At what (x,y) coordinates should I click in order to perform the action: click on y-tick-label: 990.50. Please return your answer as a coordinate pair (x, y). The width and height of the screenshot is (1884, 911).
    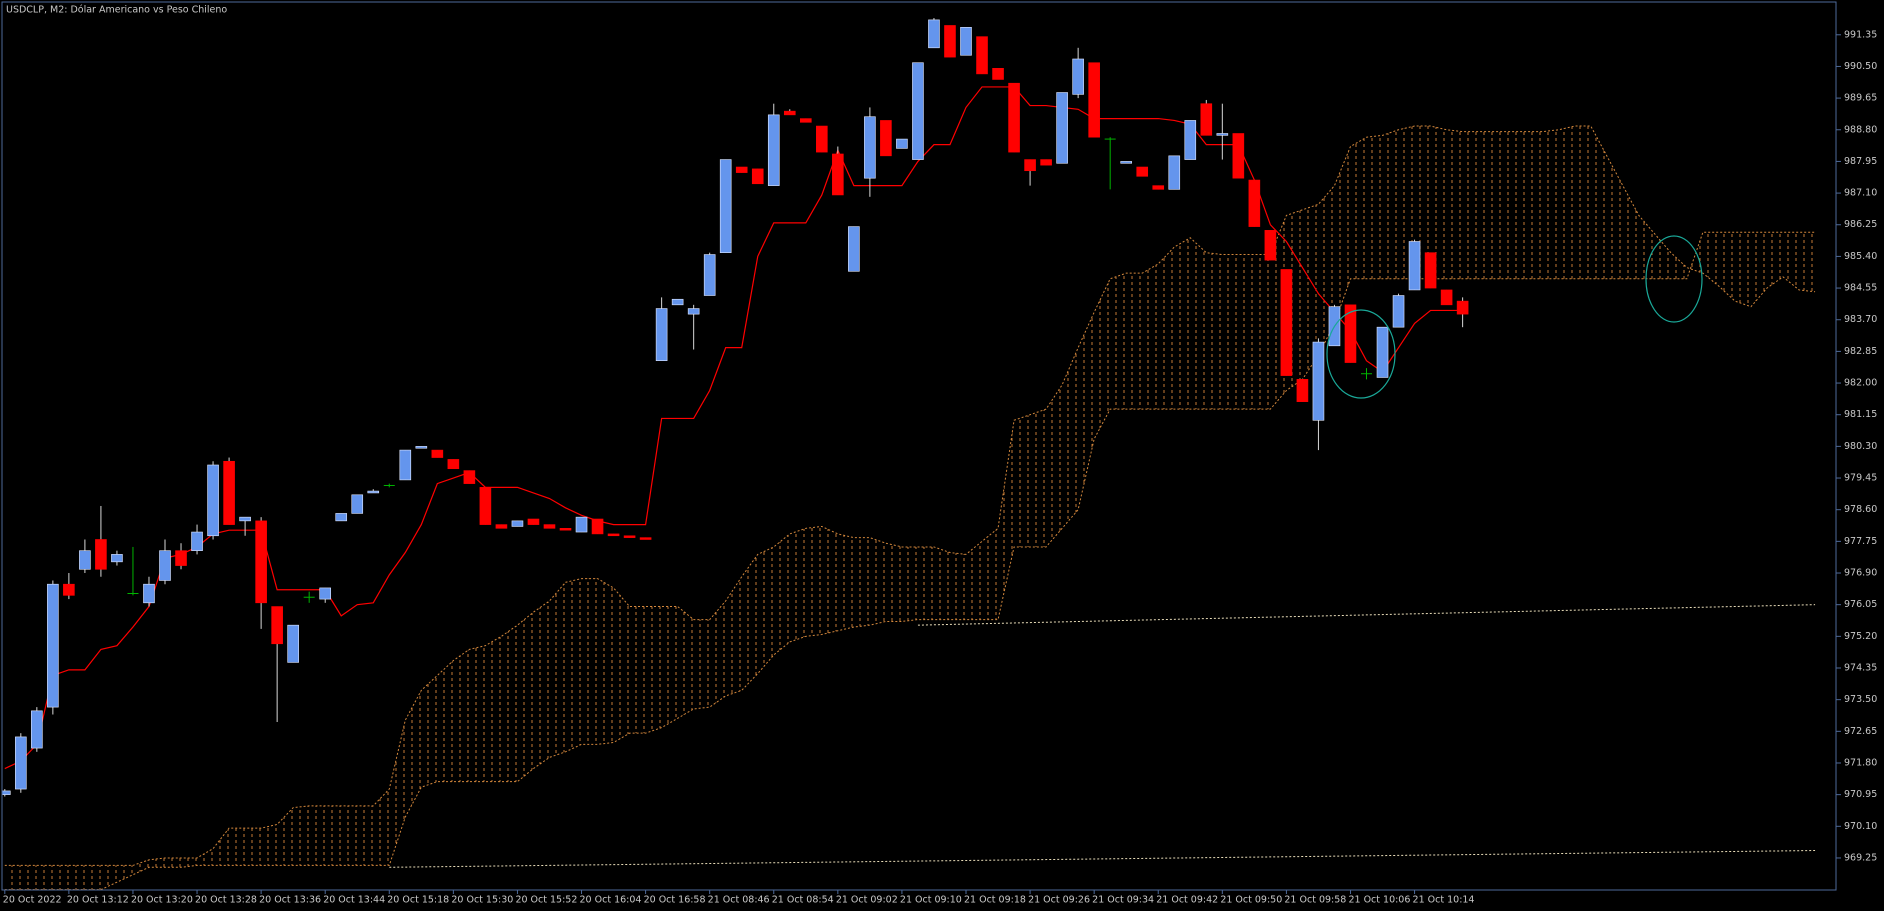
    Looking at the image, I should click on (1860, 66).